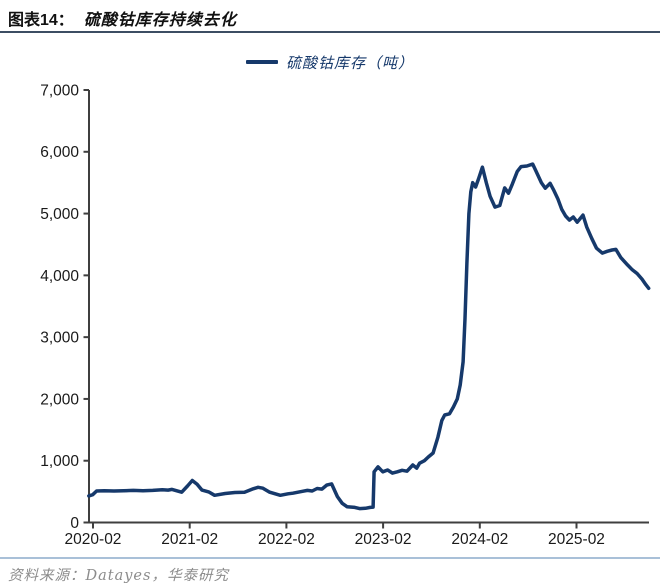 The height and width of the screenshot is (588, 660). What do you see at coordinates (59, 90) in the screenshot?
I see `y-axis-label: 7,000` at bounding box center [59, 90].